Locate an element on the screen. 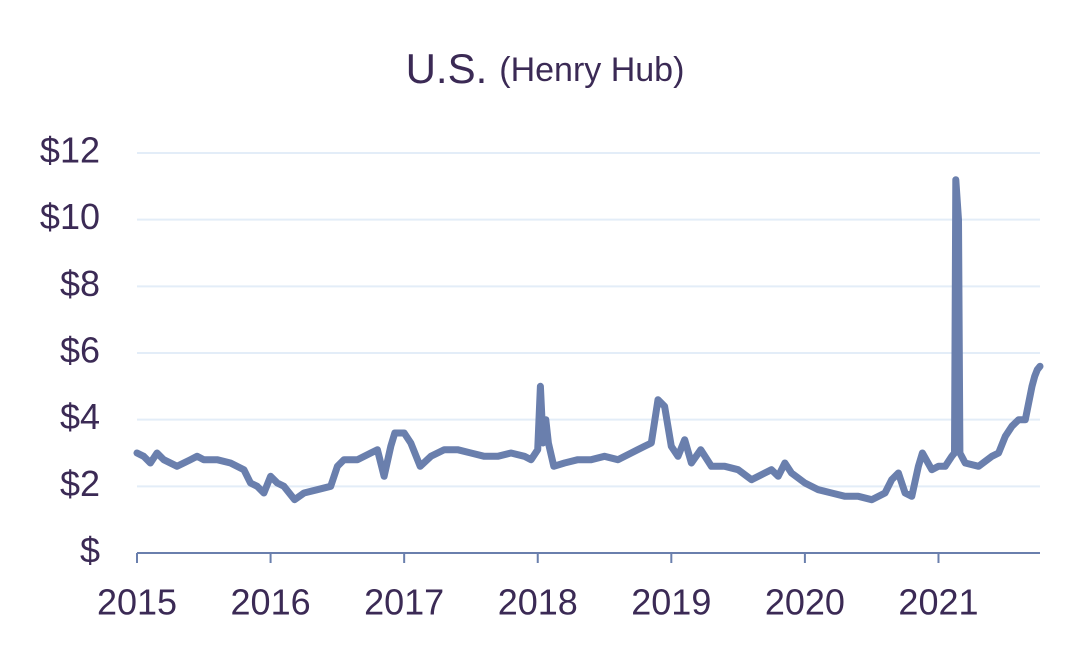  y-tick-label: $12 is located at coordinates (70, 150).